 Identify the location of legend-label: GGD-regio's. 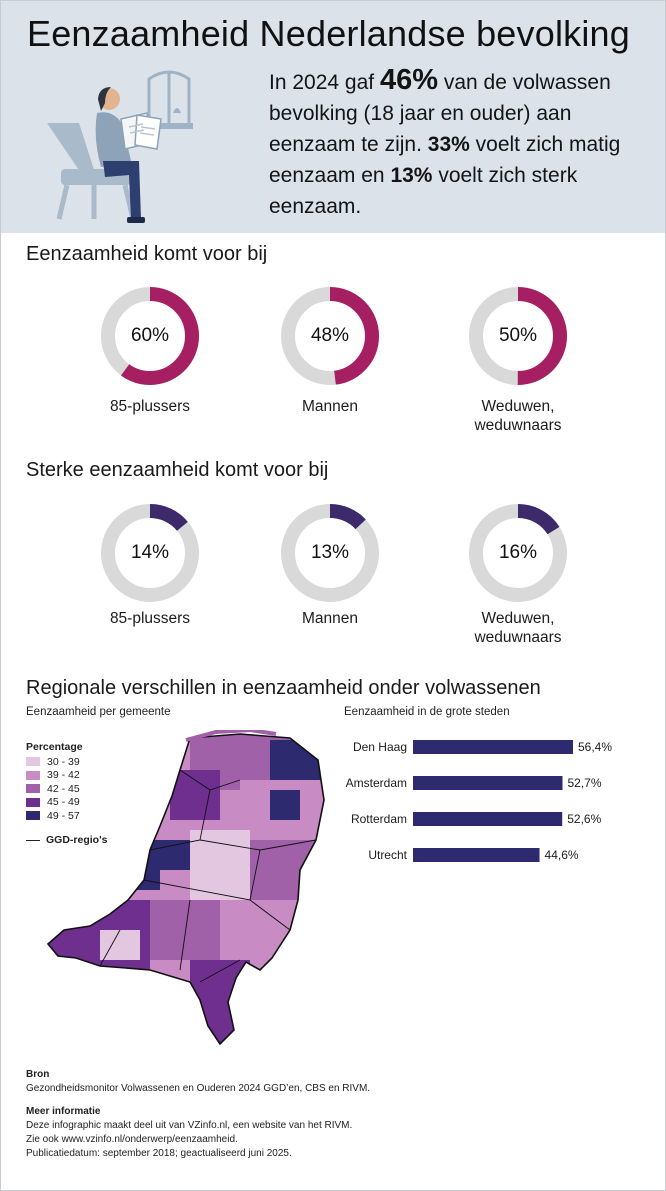
(77, 840).